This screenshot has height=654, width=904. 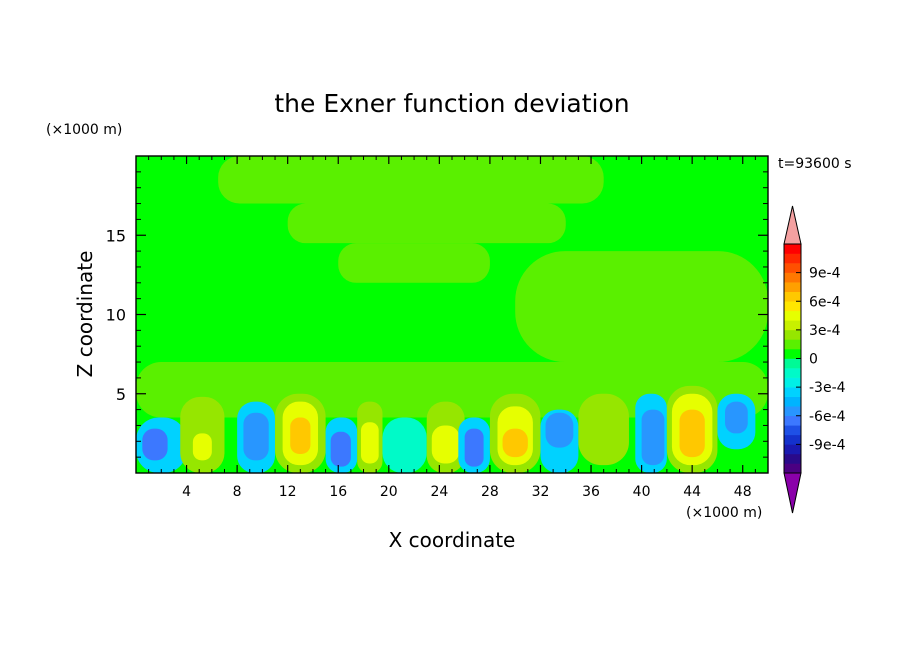 I want to click on colorbar-tick-label: 3e-4, so click(x=825, y=331).